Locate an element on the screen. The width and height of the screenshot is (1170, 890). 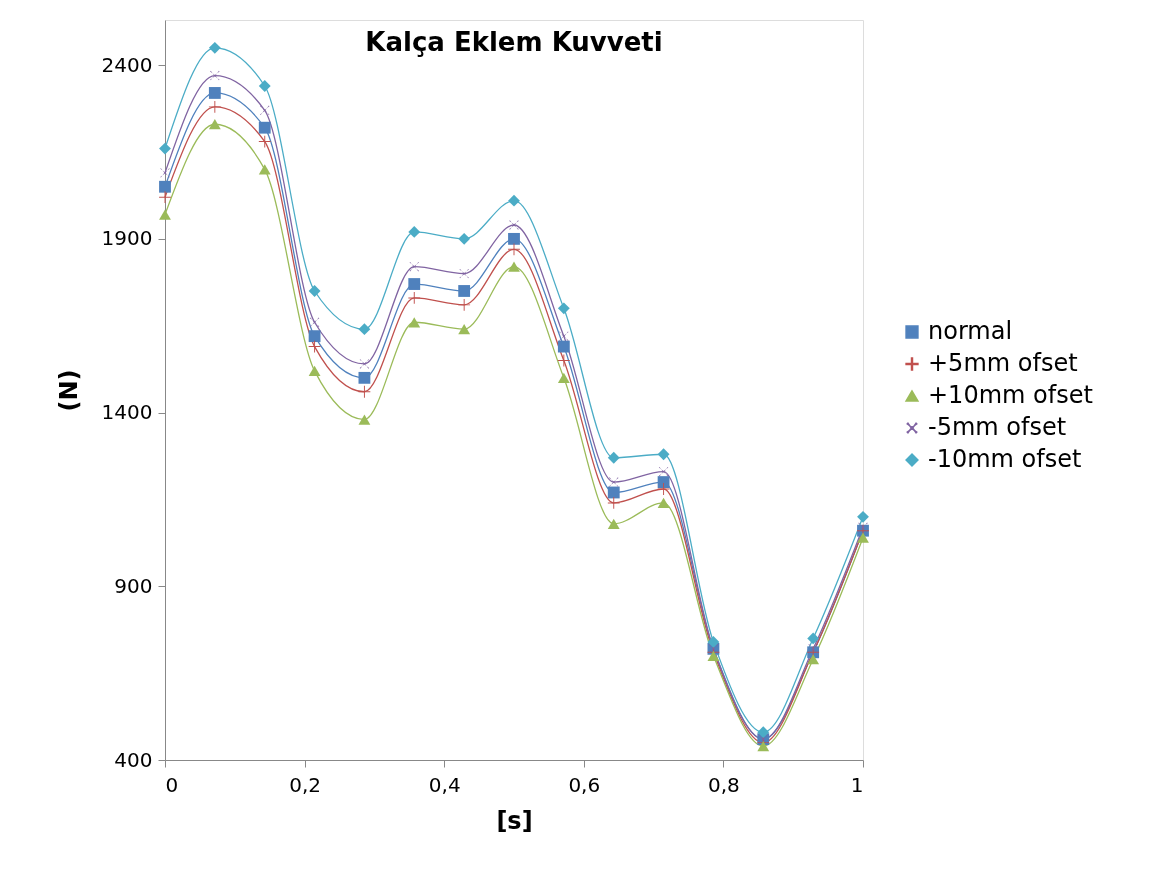
x-tick-label: 0 is located at coordinates (172, 784).